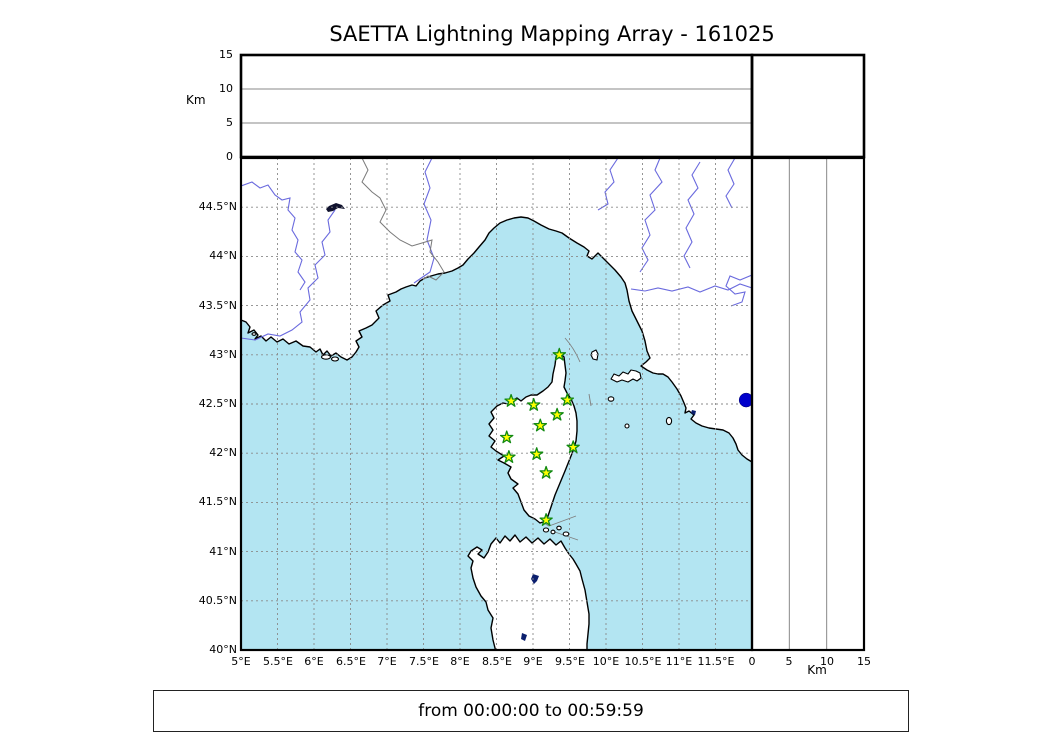 Image resolution: width=1050 pixels, height=750 pixels. I want to click on page-title: SAETTA Lightning Mapping Array - 161025, so click(552, 34).